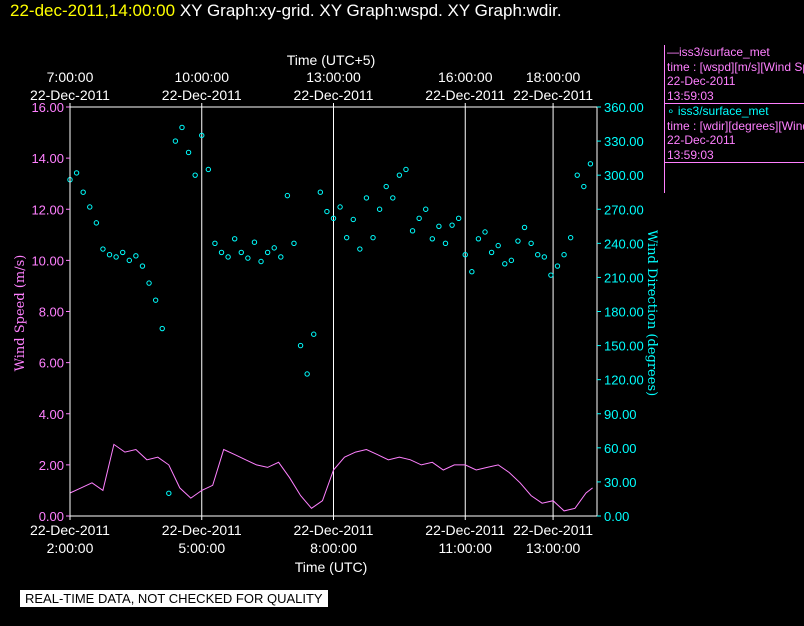  What do you see at coordinates (51, 465) in the screenshot?
I see `left-tick-label: 2.00` at bounding box center [51, 465].